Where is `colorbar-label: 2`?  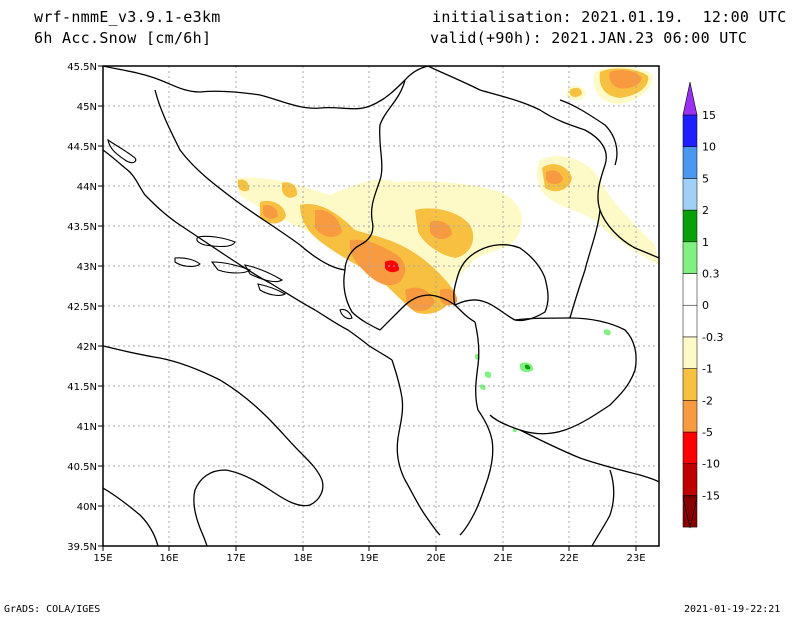 colorbar-label: 2 is located at coordinates (705, 210).